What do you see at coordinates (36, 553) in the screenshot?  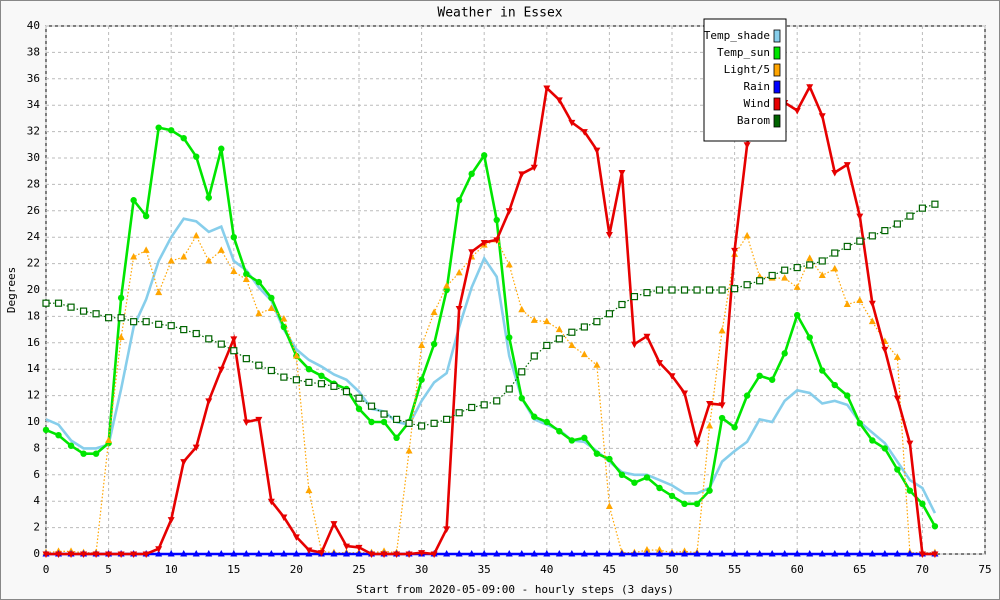 I see `y-tick-label: 0` at bounding box center [36, 553].